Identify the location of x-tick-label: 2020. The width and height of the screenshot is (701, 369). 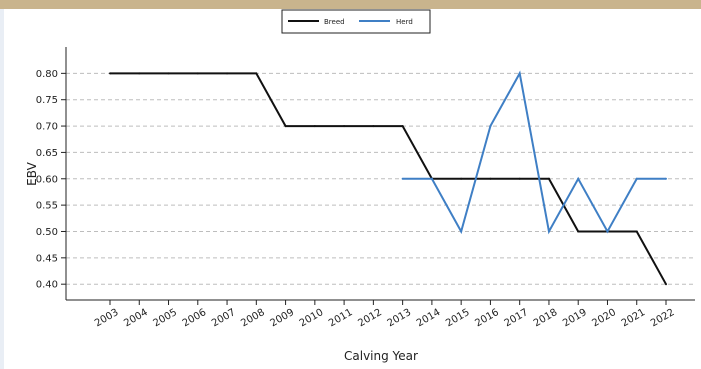
(604, 318).